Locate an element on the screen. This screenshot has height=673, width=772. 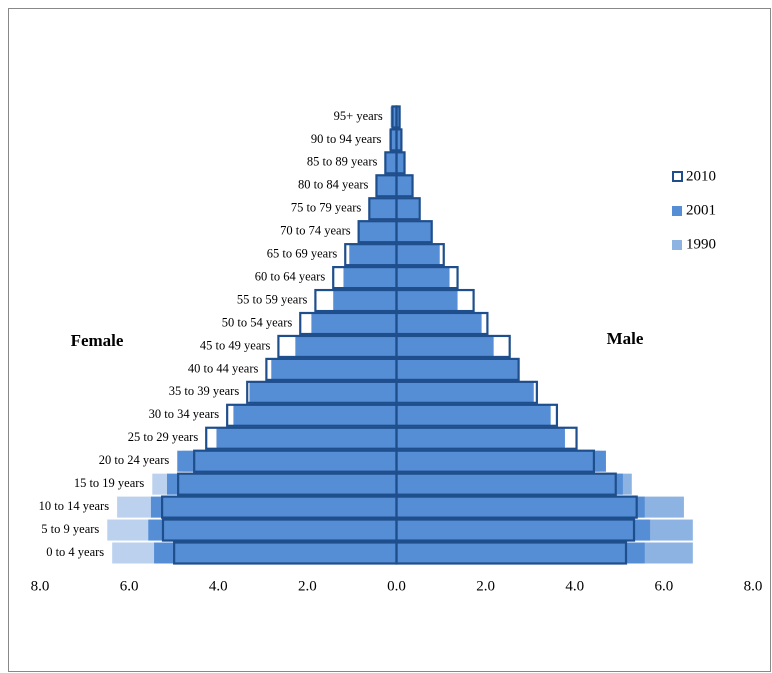
category-label: 85 to 89 years is located at coordinates (342, 162).